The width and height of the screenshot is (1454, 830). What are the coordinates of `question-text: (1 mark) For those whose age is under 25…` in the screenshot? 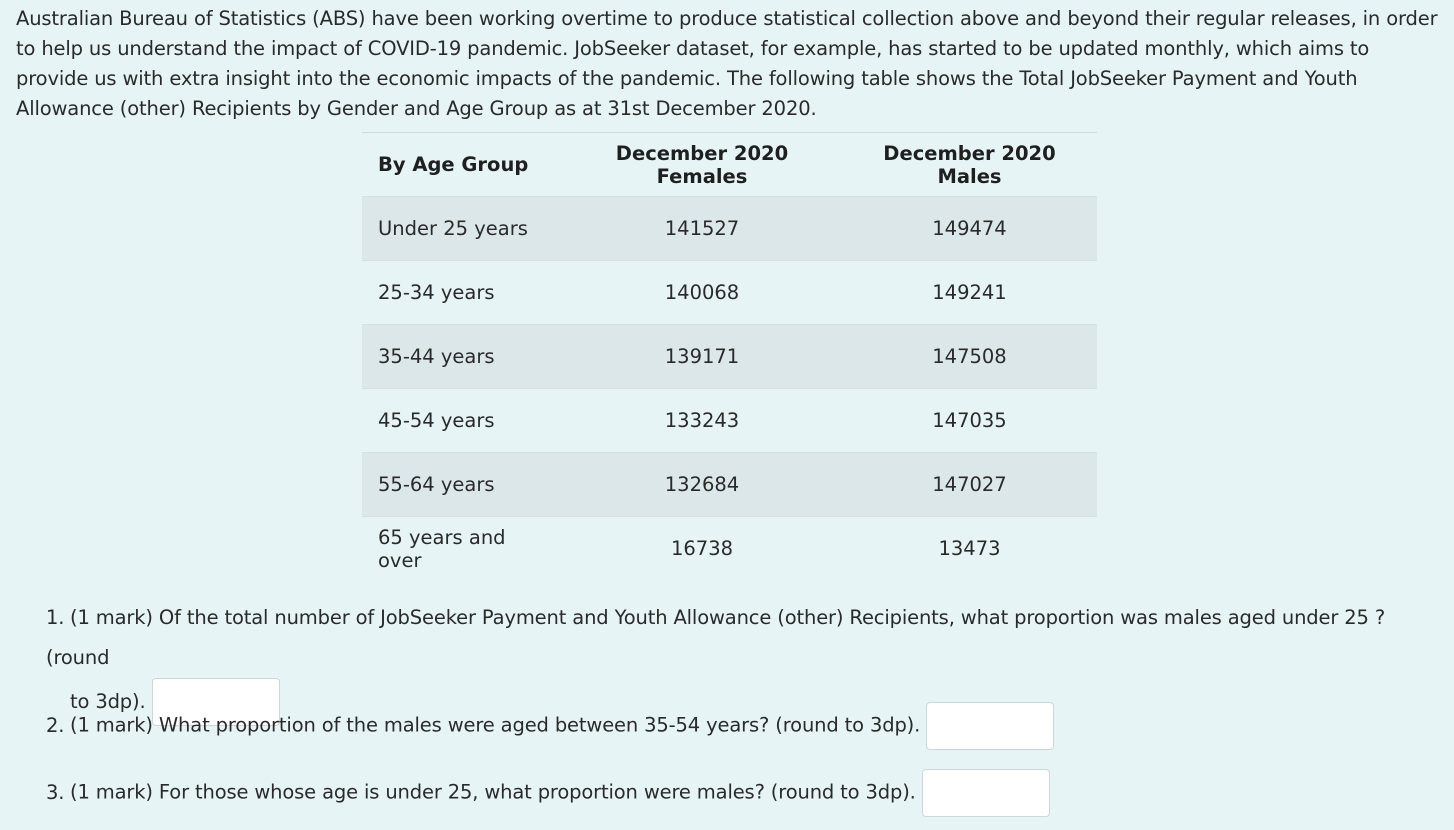 It's located at (493, 792).